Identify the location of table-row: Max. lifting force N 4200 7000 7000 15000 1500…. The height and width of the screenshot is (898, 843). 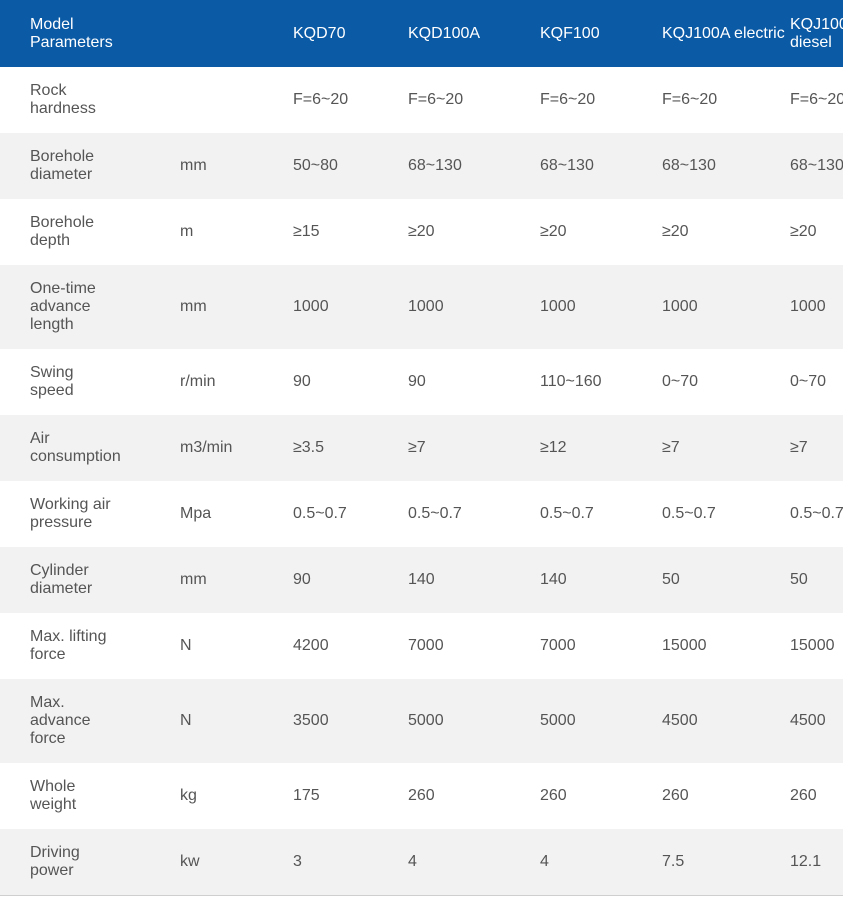
(421, 646).